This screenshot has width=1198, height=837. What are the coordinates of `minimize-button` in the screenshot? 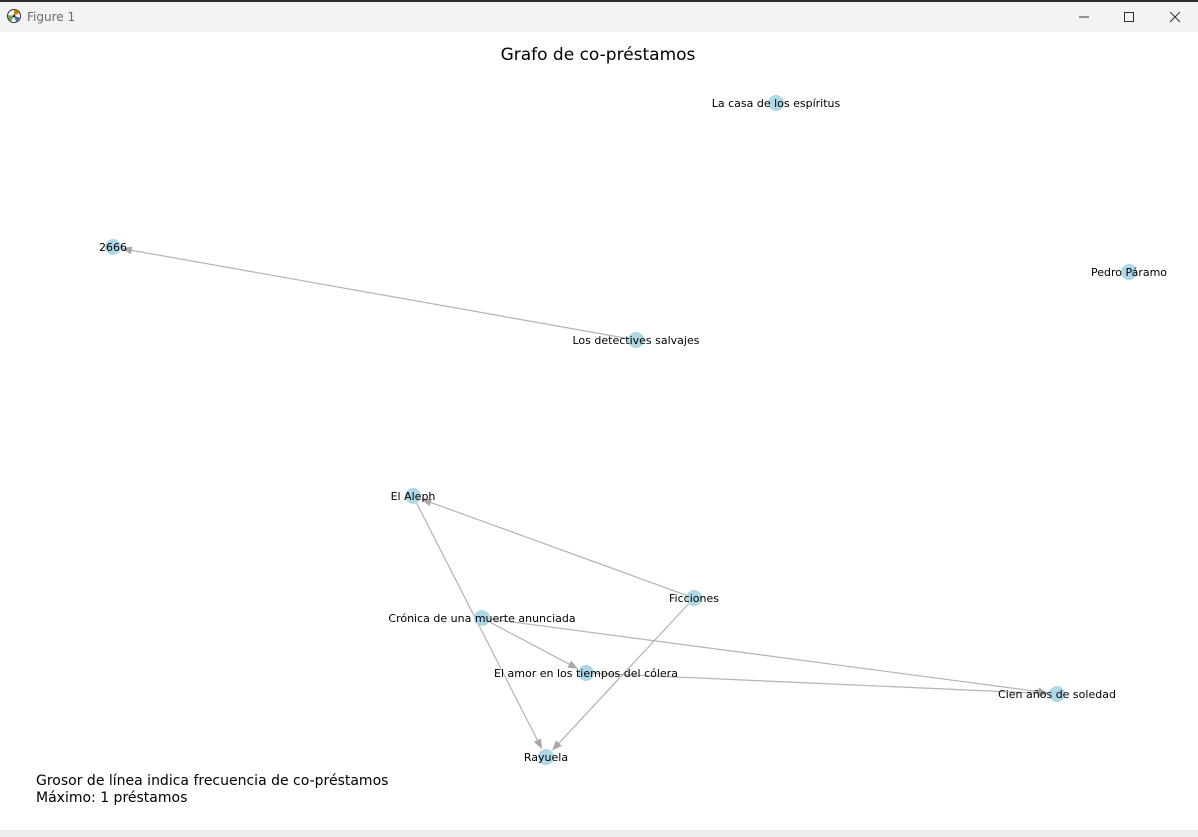 It's located at (1084, 17).